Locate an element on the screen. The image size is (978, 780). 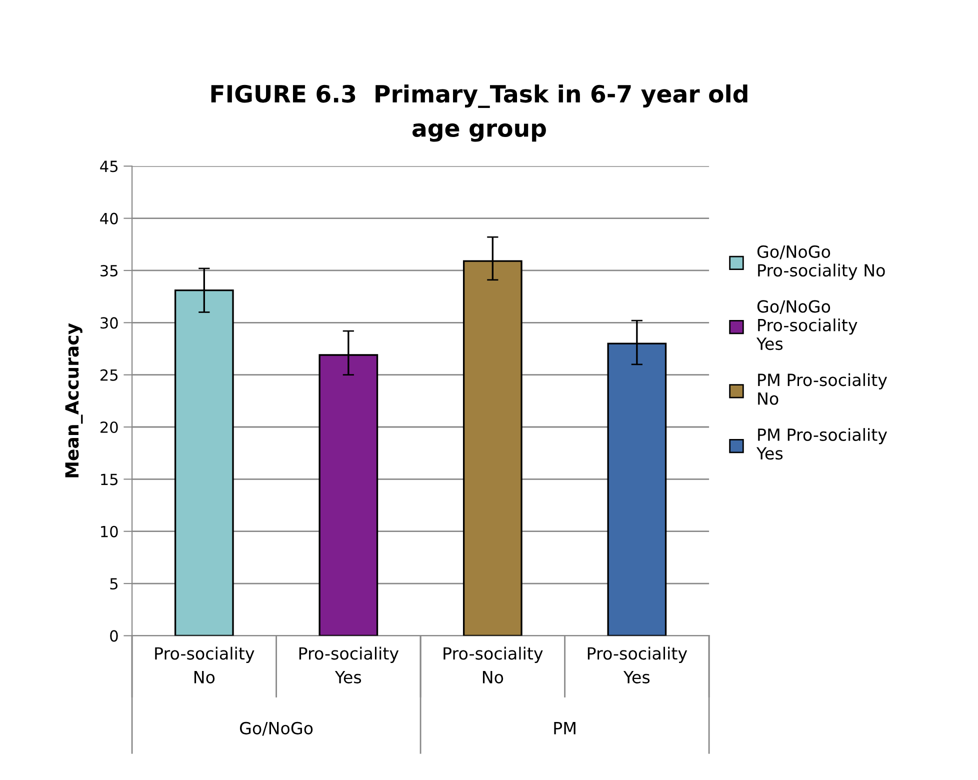
y-tick-label: 0 is located at coordinates (114, 636).